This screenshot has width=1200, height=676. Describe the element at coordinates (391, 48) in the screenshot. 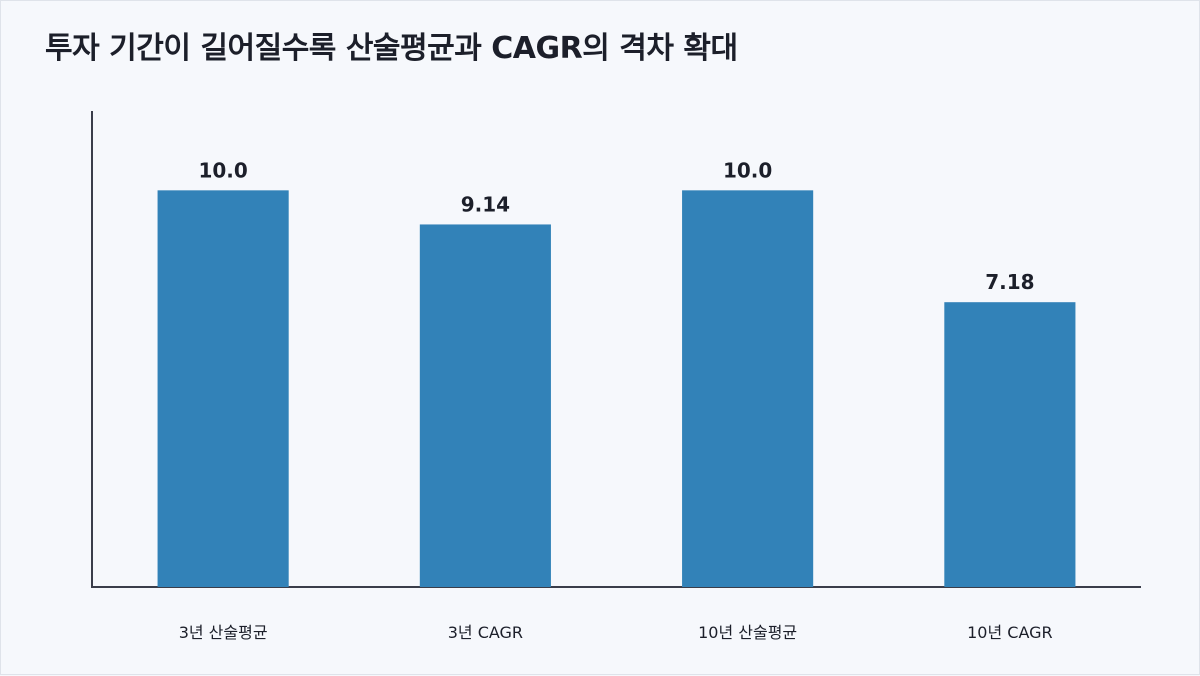

I see `chart-title: 투자 기간이 길어질수록 산술평균과 CAGR의 격차 확대` at that location.